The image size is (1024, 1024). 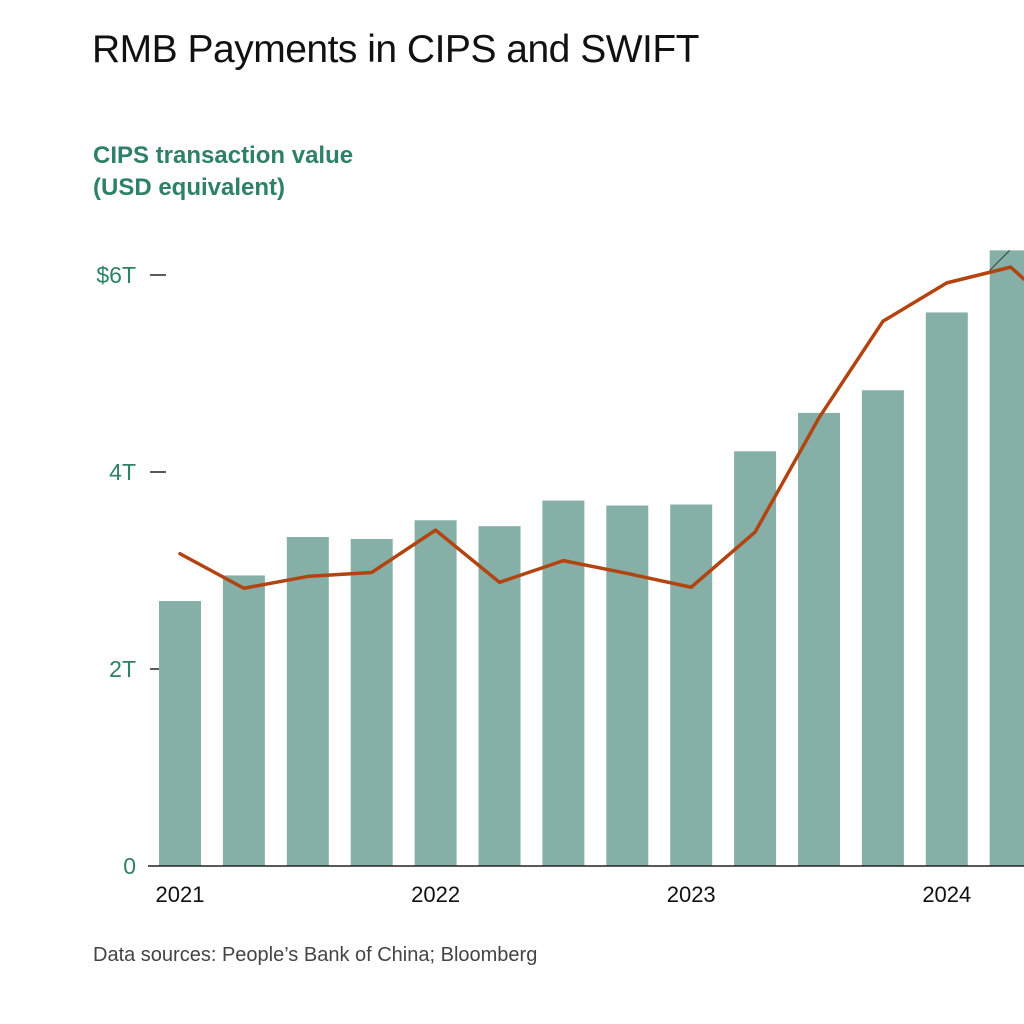 I want to click on x-tick-label: 2023, so click(x=691, y=894).